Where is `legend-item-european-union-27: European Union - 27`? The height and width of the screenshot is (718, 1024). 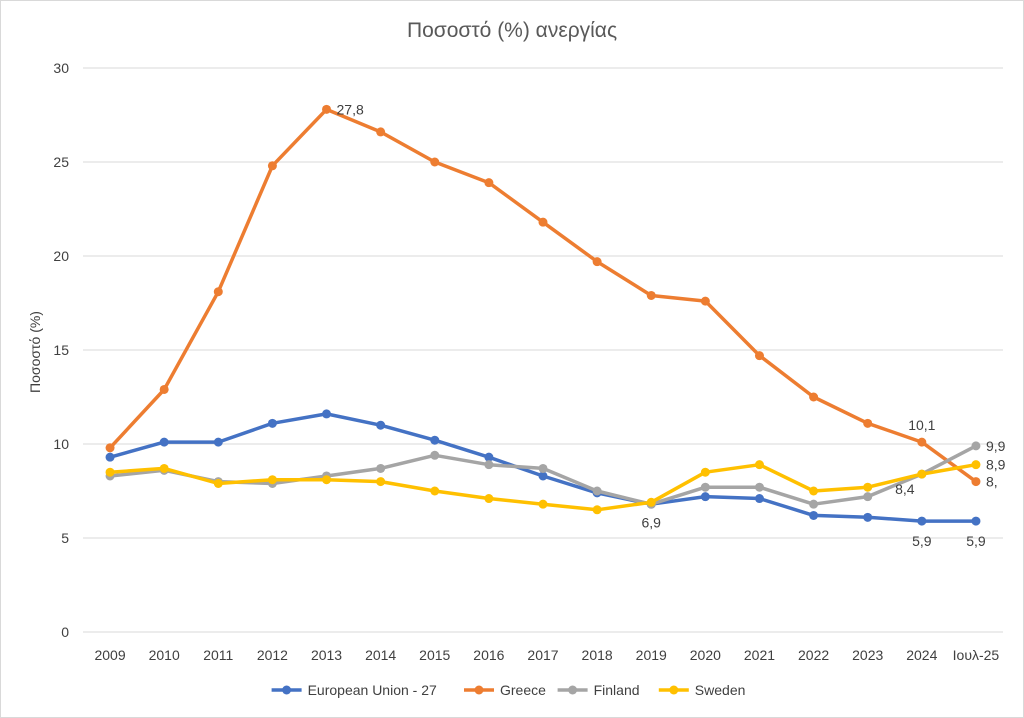
legend-item-european-union-27: European Union - 27 is located at coordinates (354, 690).